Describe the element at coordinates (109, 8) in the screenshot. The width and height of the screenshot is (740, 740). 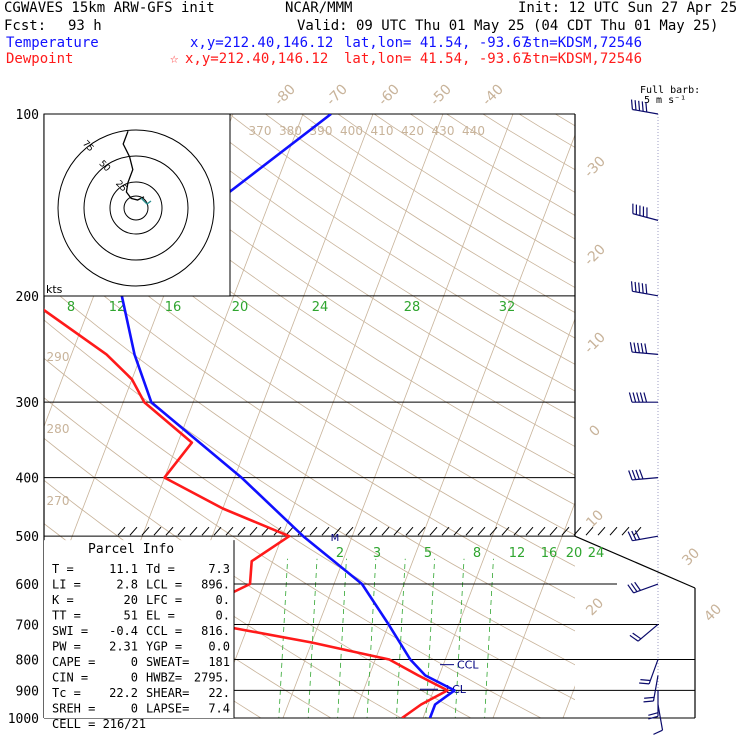
I see `model-title: CGWAVES 15km ARW-GFS init` at that location.